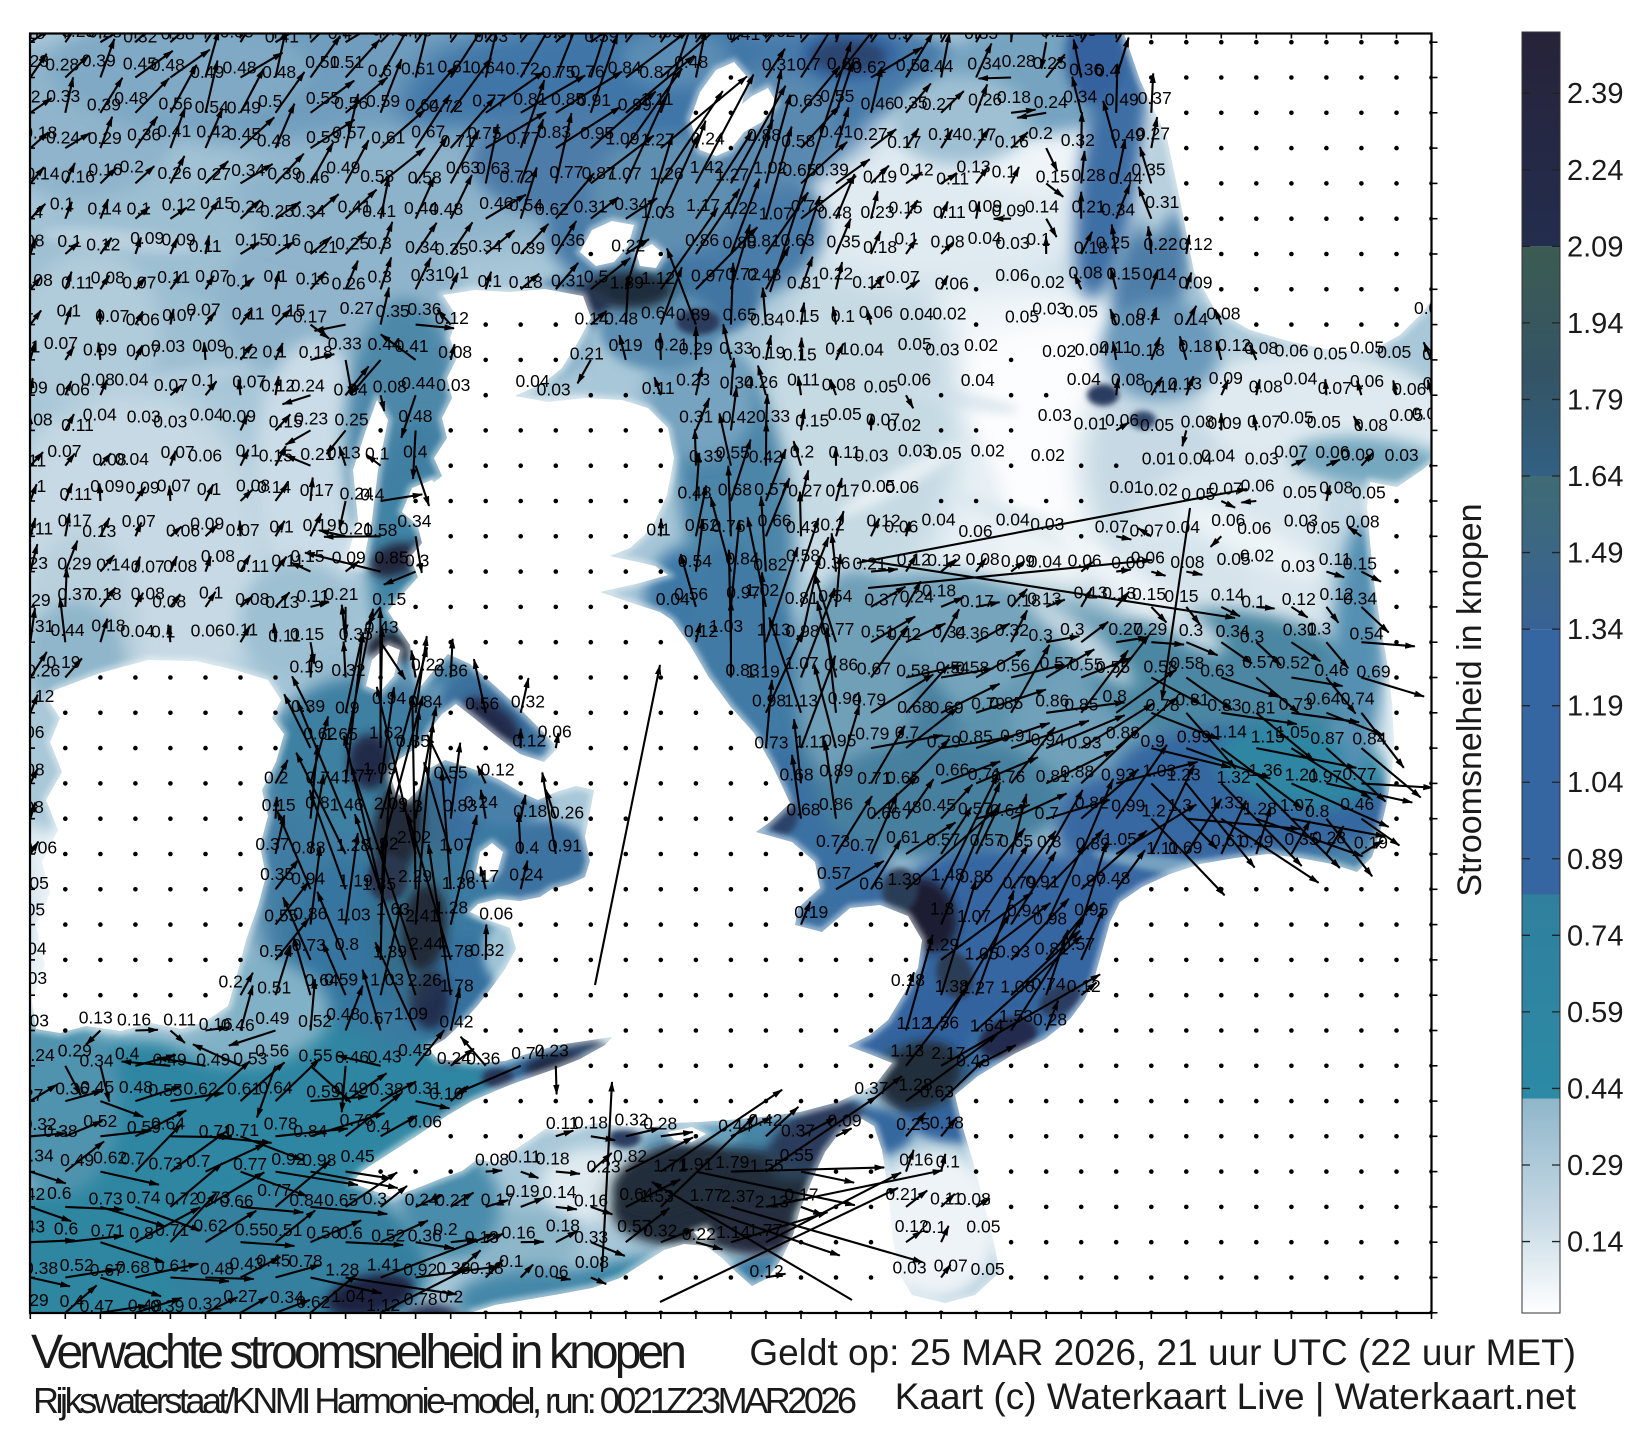 Image resolution: width=1650 pixels, height=1455 pixels. What do you see at coordinates (1325, 777) in the screenshot?
I see `svg-text: 0.97` at bounding box center [1325, 777].